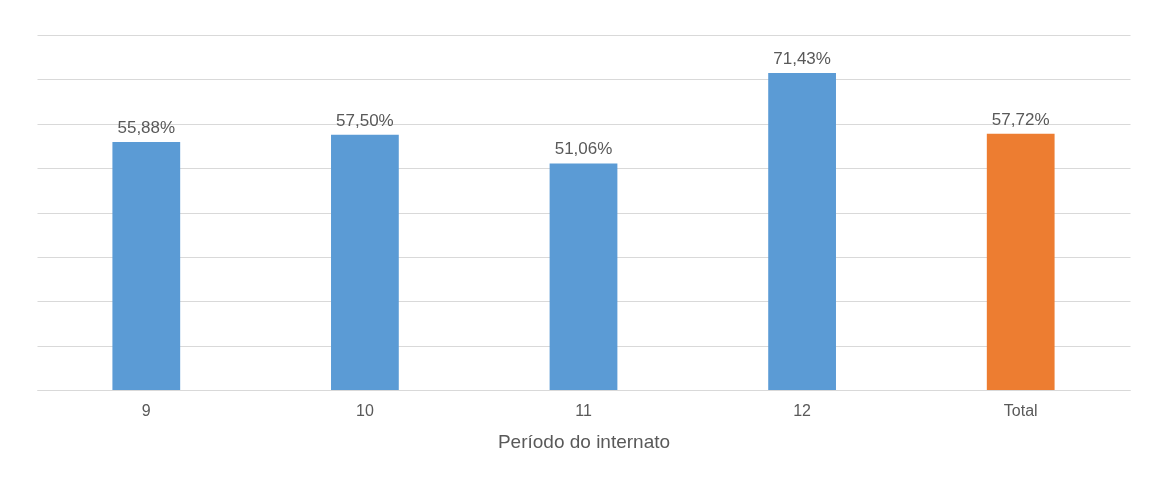 The width and height of the screenshot is (1152, 504). I want to click on x-tick-label: 12, so click(802, 410).